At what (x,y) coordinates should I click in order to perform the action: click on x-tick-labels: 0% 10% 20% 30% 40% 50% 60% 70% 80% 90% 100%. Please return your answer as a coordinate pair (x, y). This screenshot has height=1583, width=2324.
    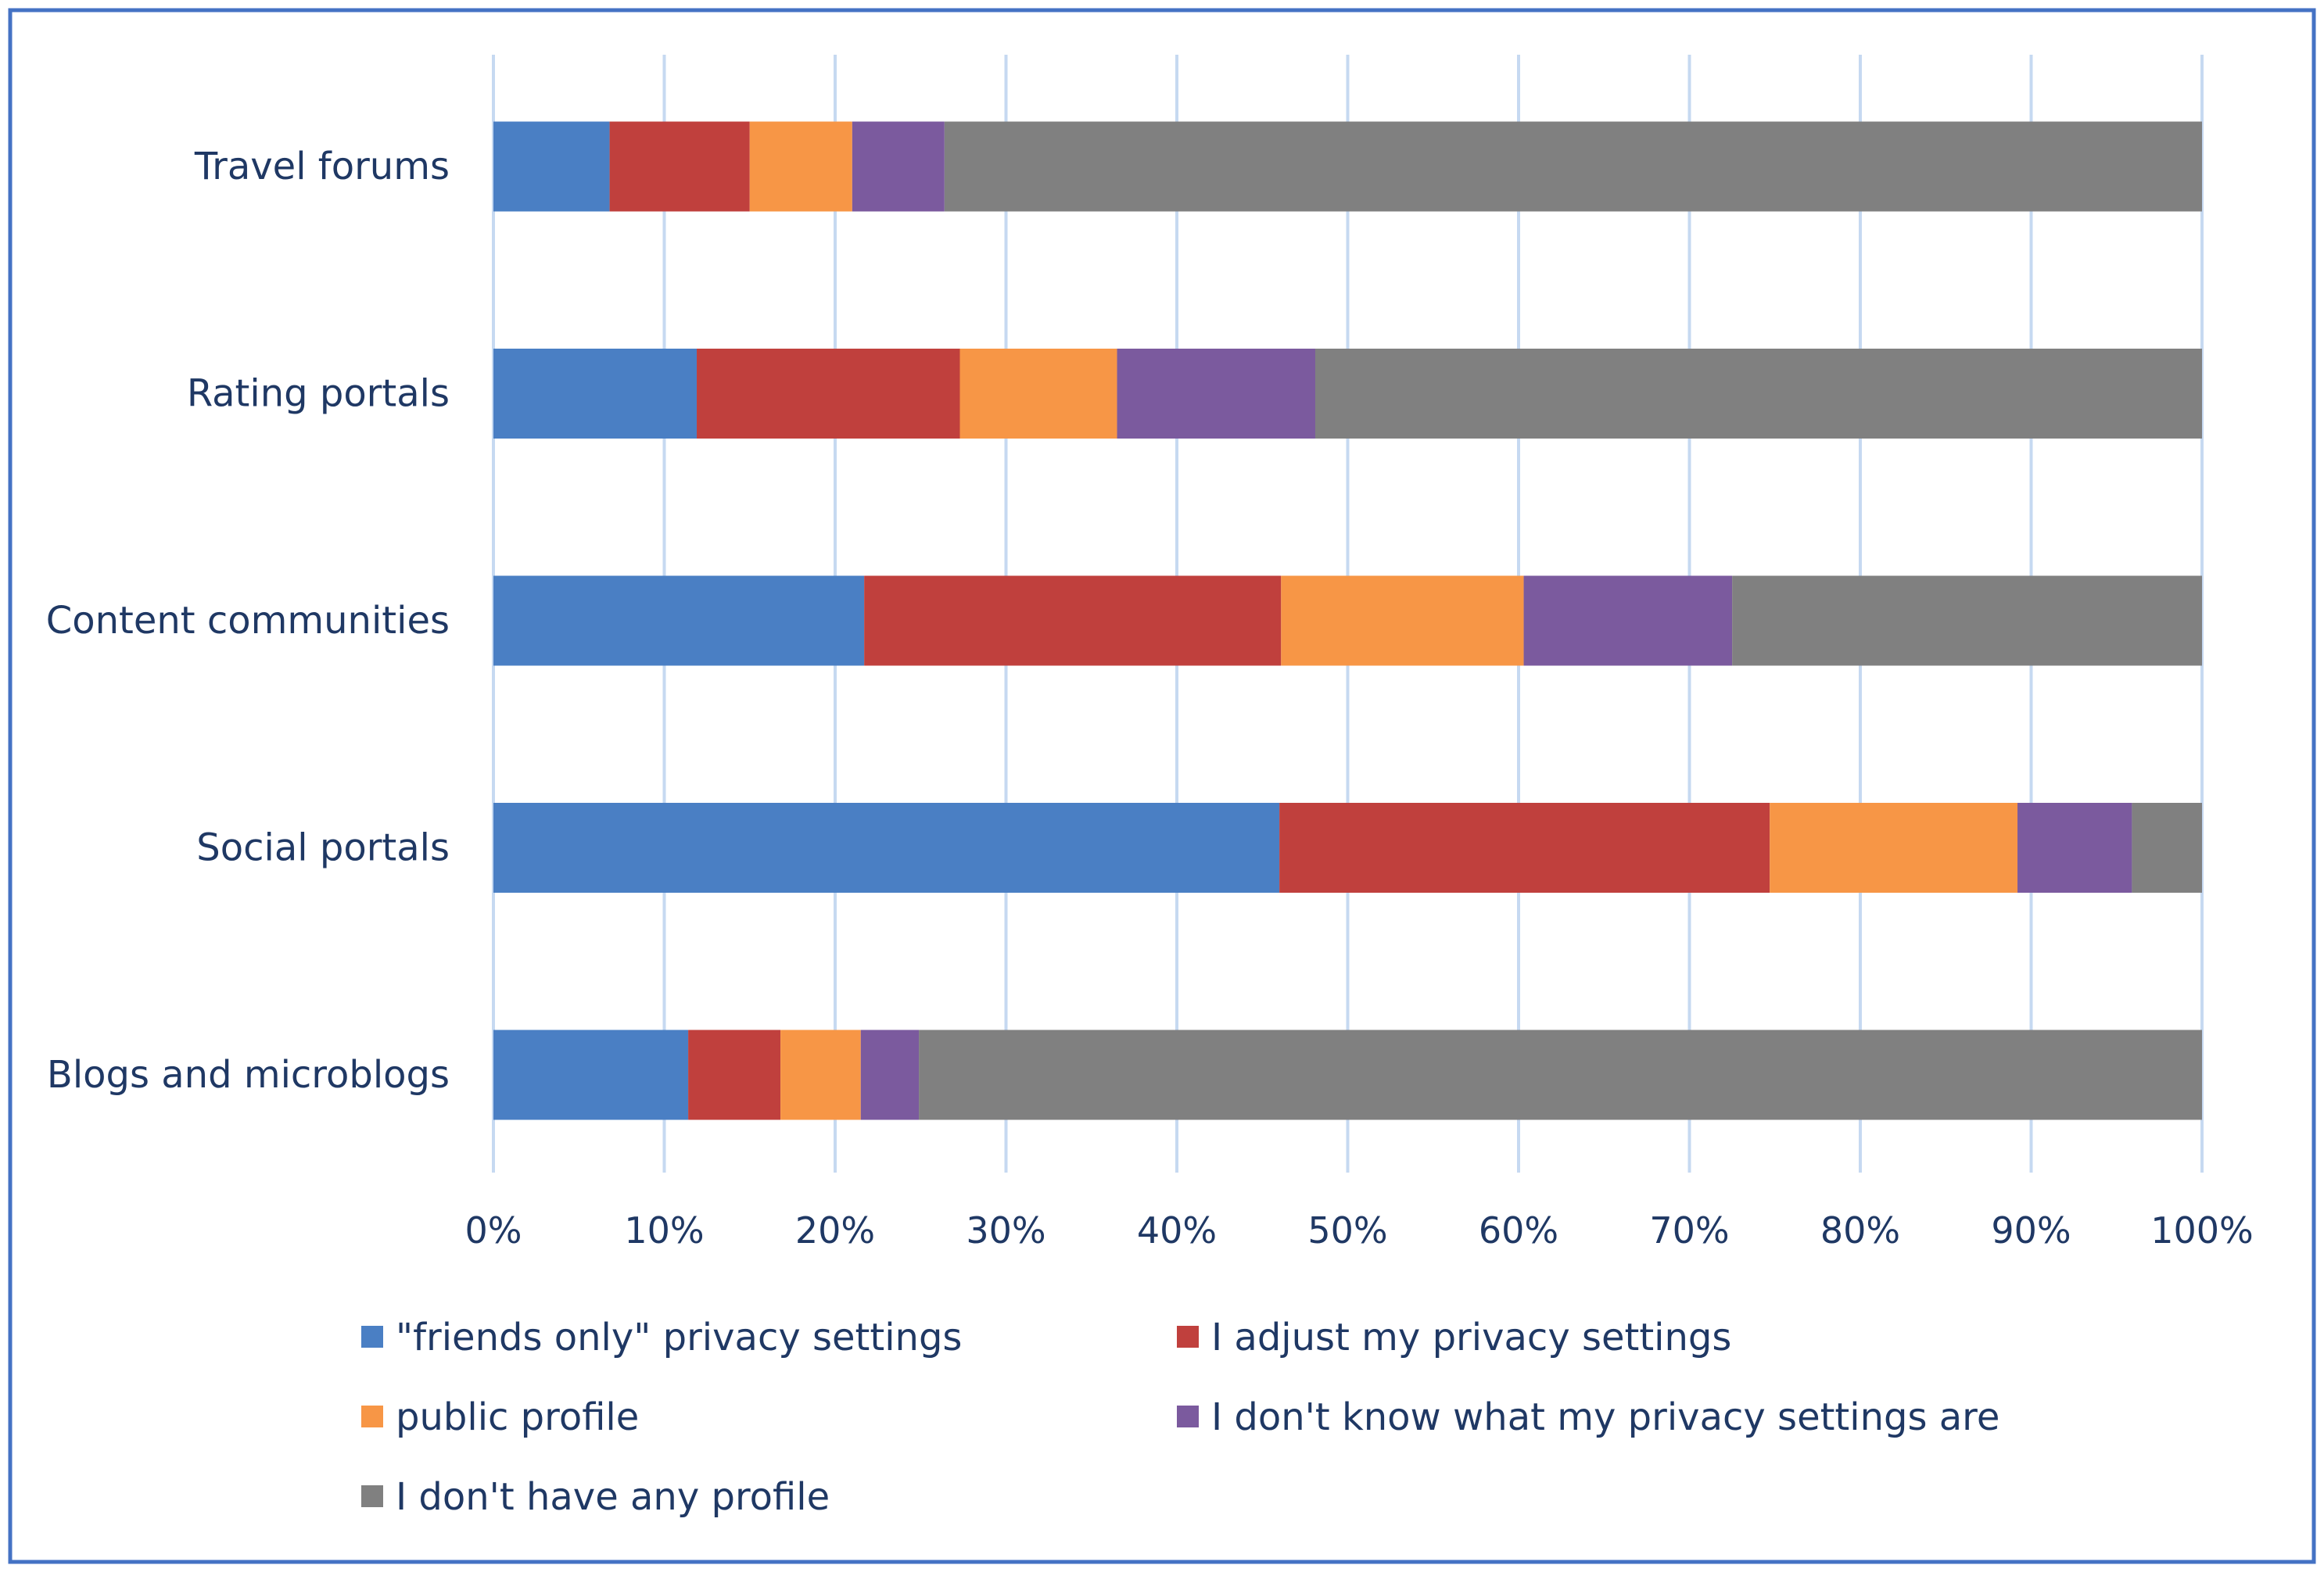
    Looking at the image, I should click on (1359, 1230).